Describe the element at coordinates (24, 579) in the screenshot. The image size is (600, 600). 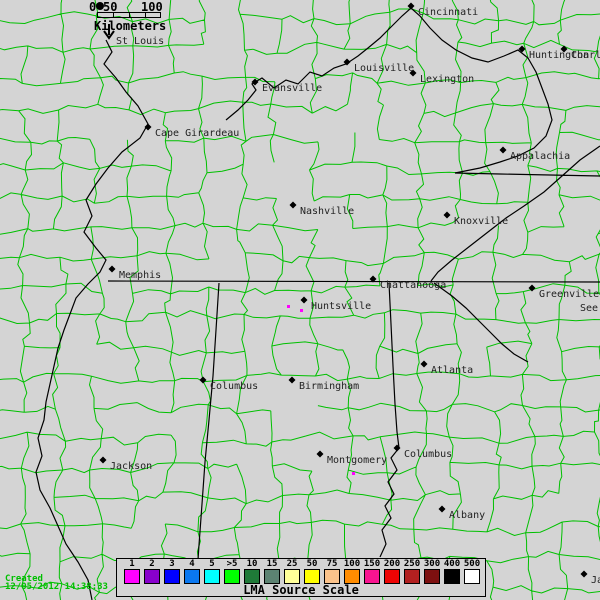
I see `created-label: Created` at that location.